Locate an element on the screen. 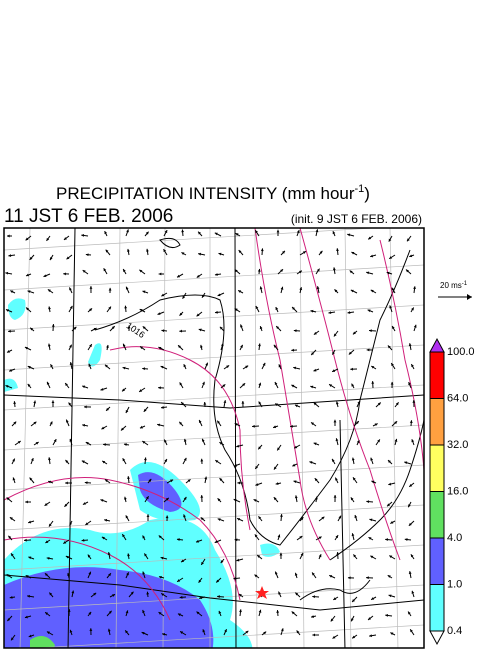 The image size is (500, 655). colorbar-label: 1.0 is located at coordinates (454, 584).